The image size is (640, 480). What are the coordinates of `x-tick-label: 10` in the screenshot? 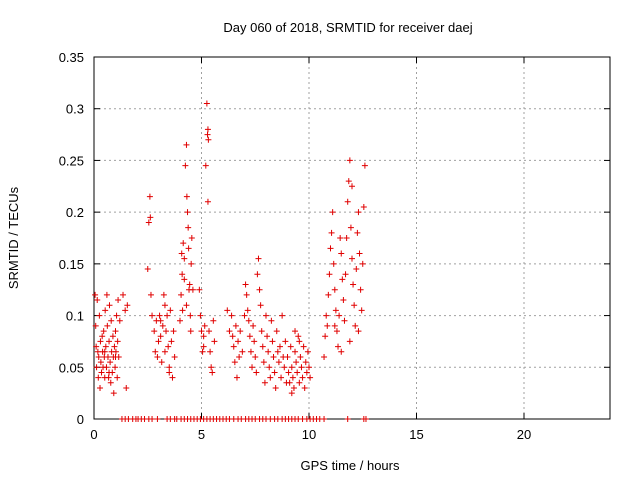 It's located at (309, 434).